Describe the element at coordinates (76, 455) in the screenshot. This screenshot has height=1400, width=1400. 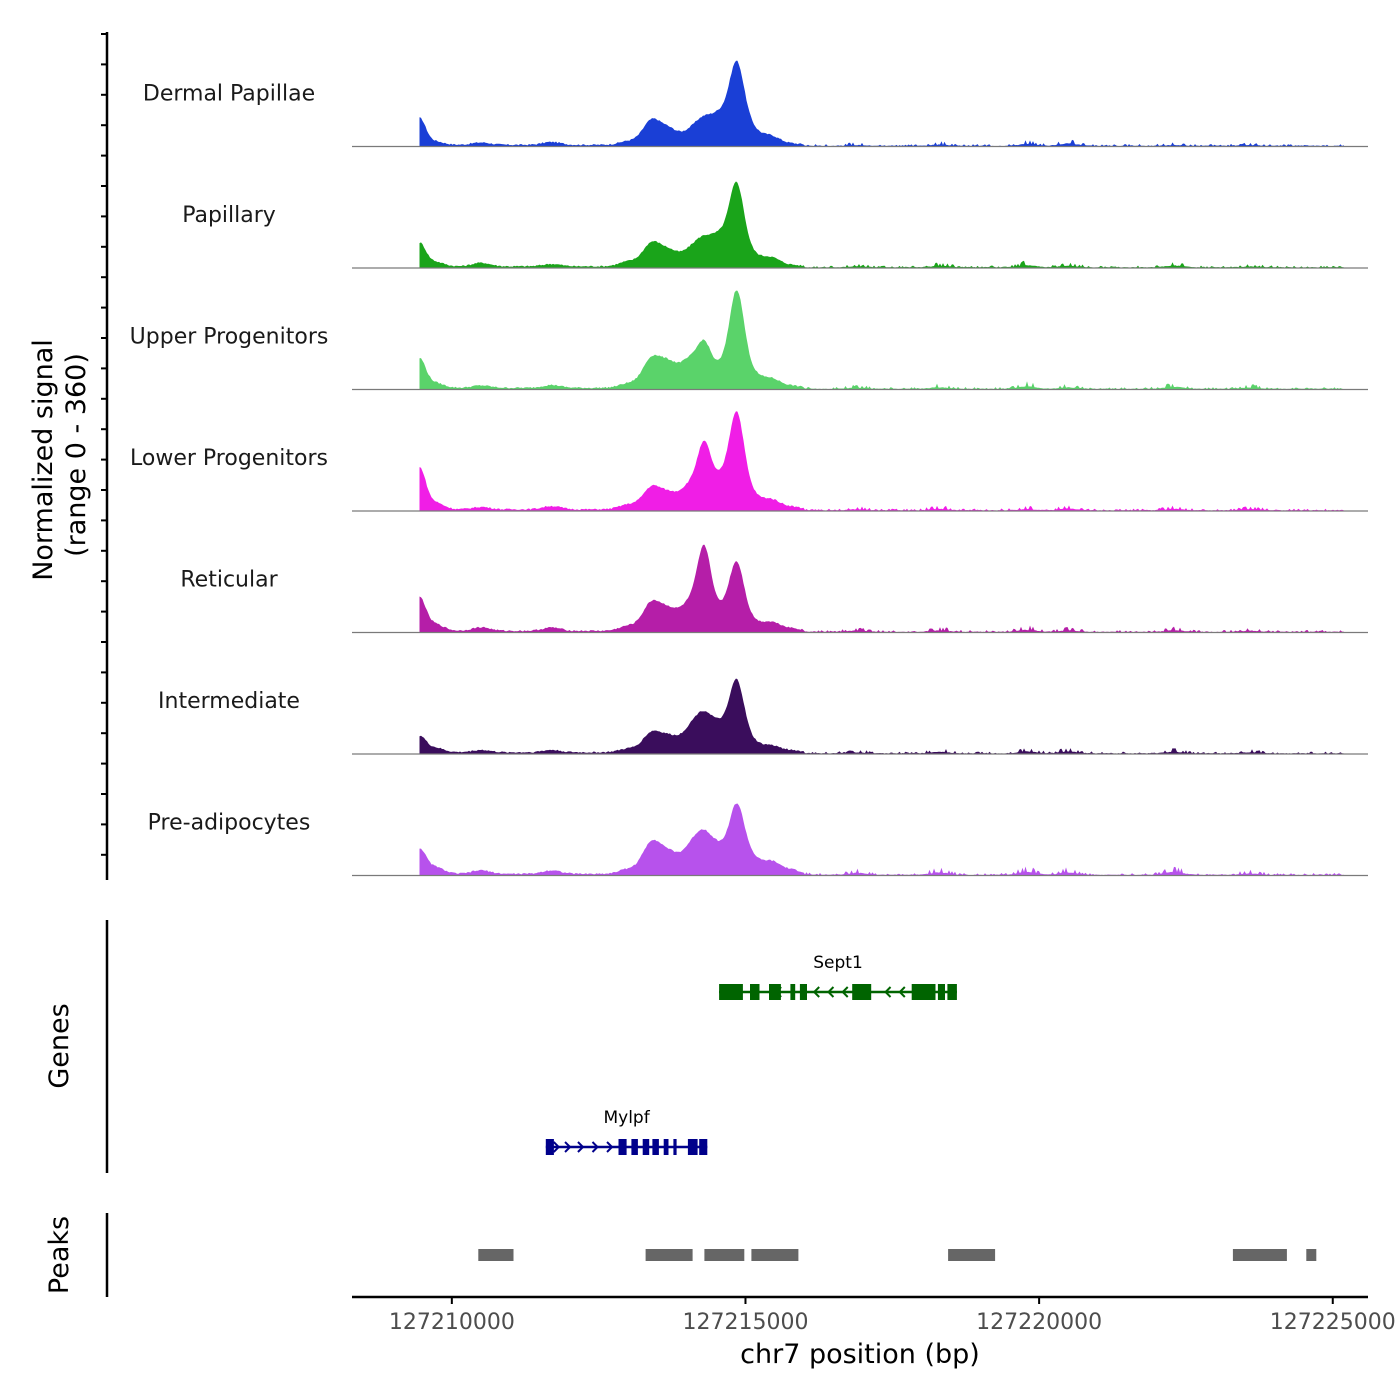
I see `signal-axis-range: (range 0 - 360)` at that location.